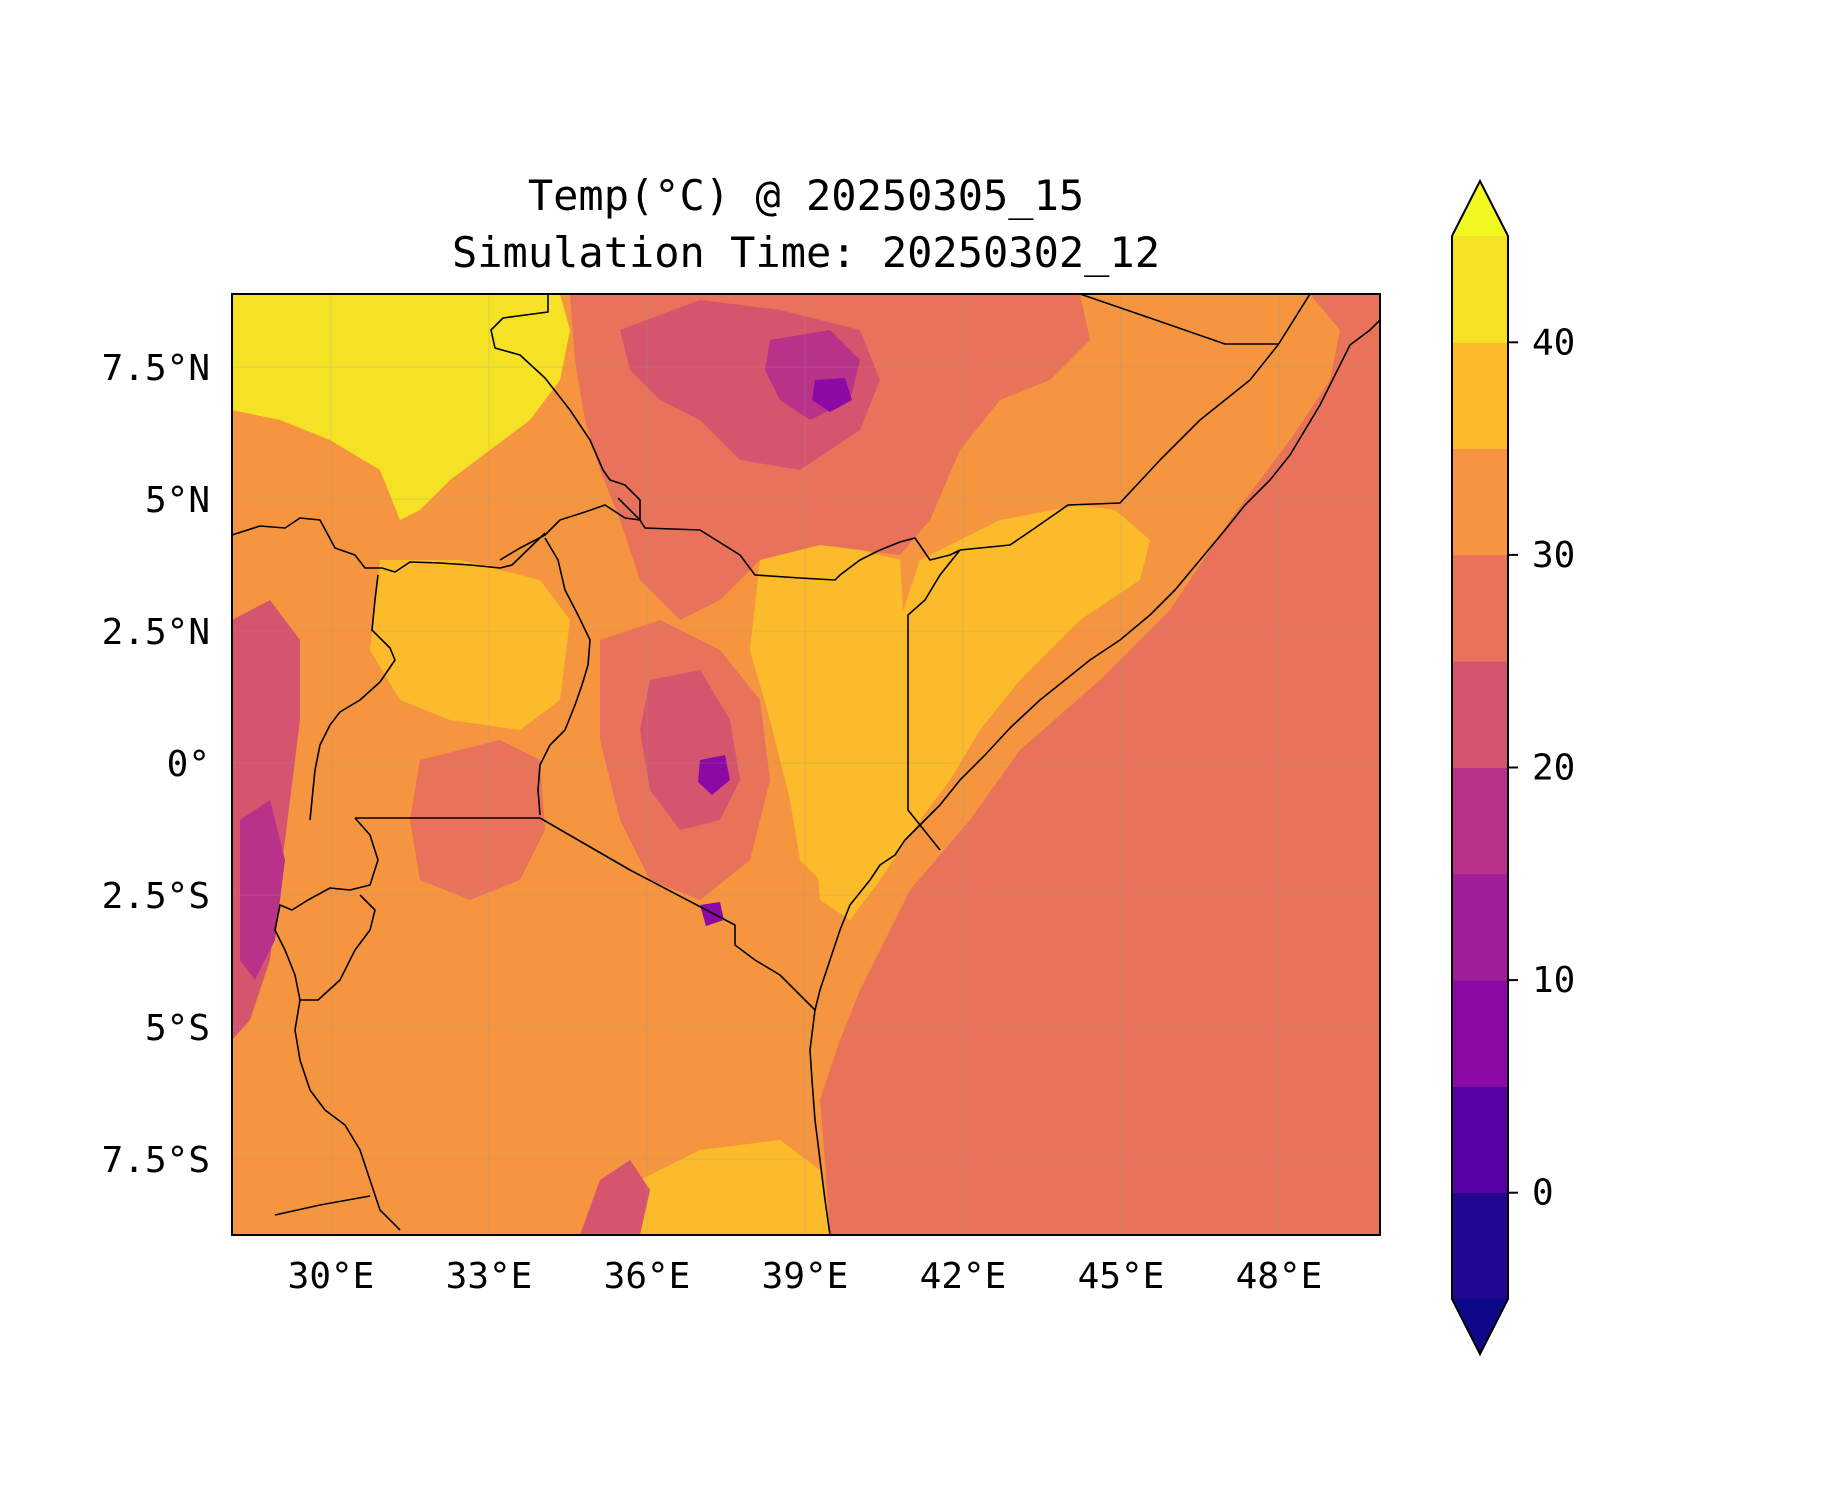  Describe the element at coordinates (565, 427) in the screenshot. I see `border-south-sudan-east` at that location.